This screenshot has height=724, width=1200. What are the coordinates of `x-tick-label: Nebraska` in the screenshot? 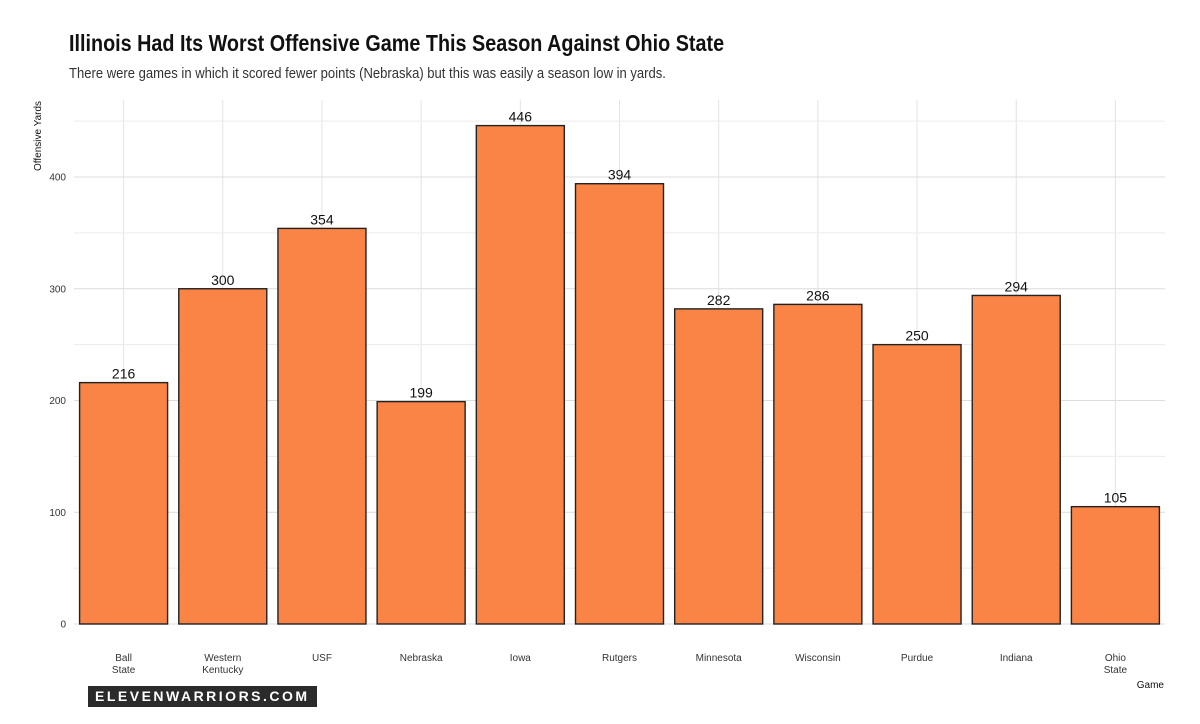 It's located at (421, 658).